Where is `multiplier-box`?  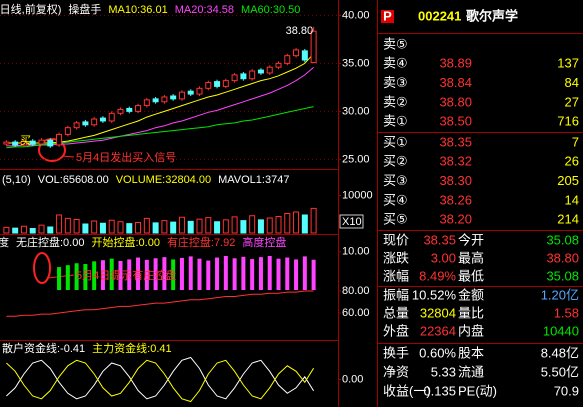 multiplier-box is located at coordinates (351, 221).